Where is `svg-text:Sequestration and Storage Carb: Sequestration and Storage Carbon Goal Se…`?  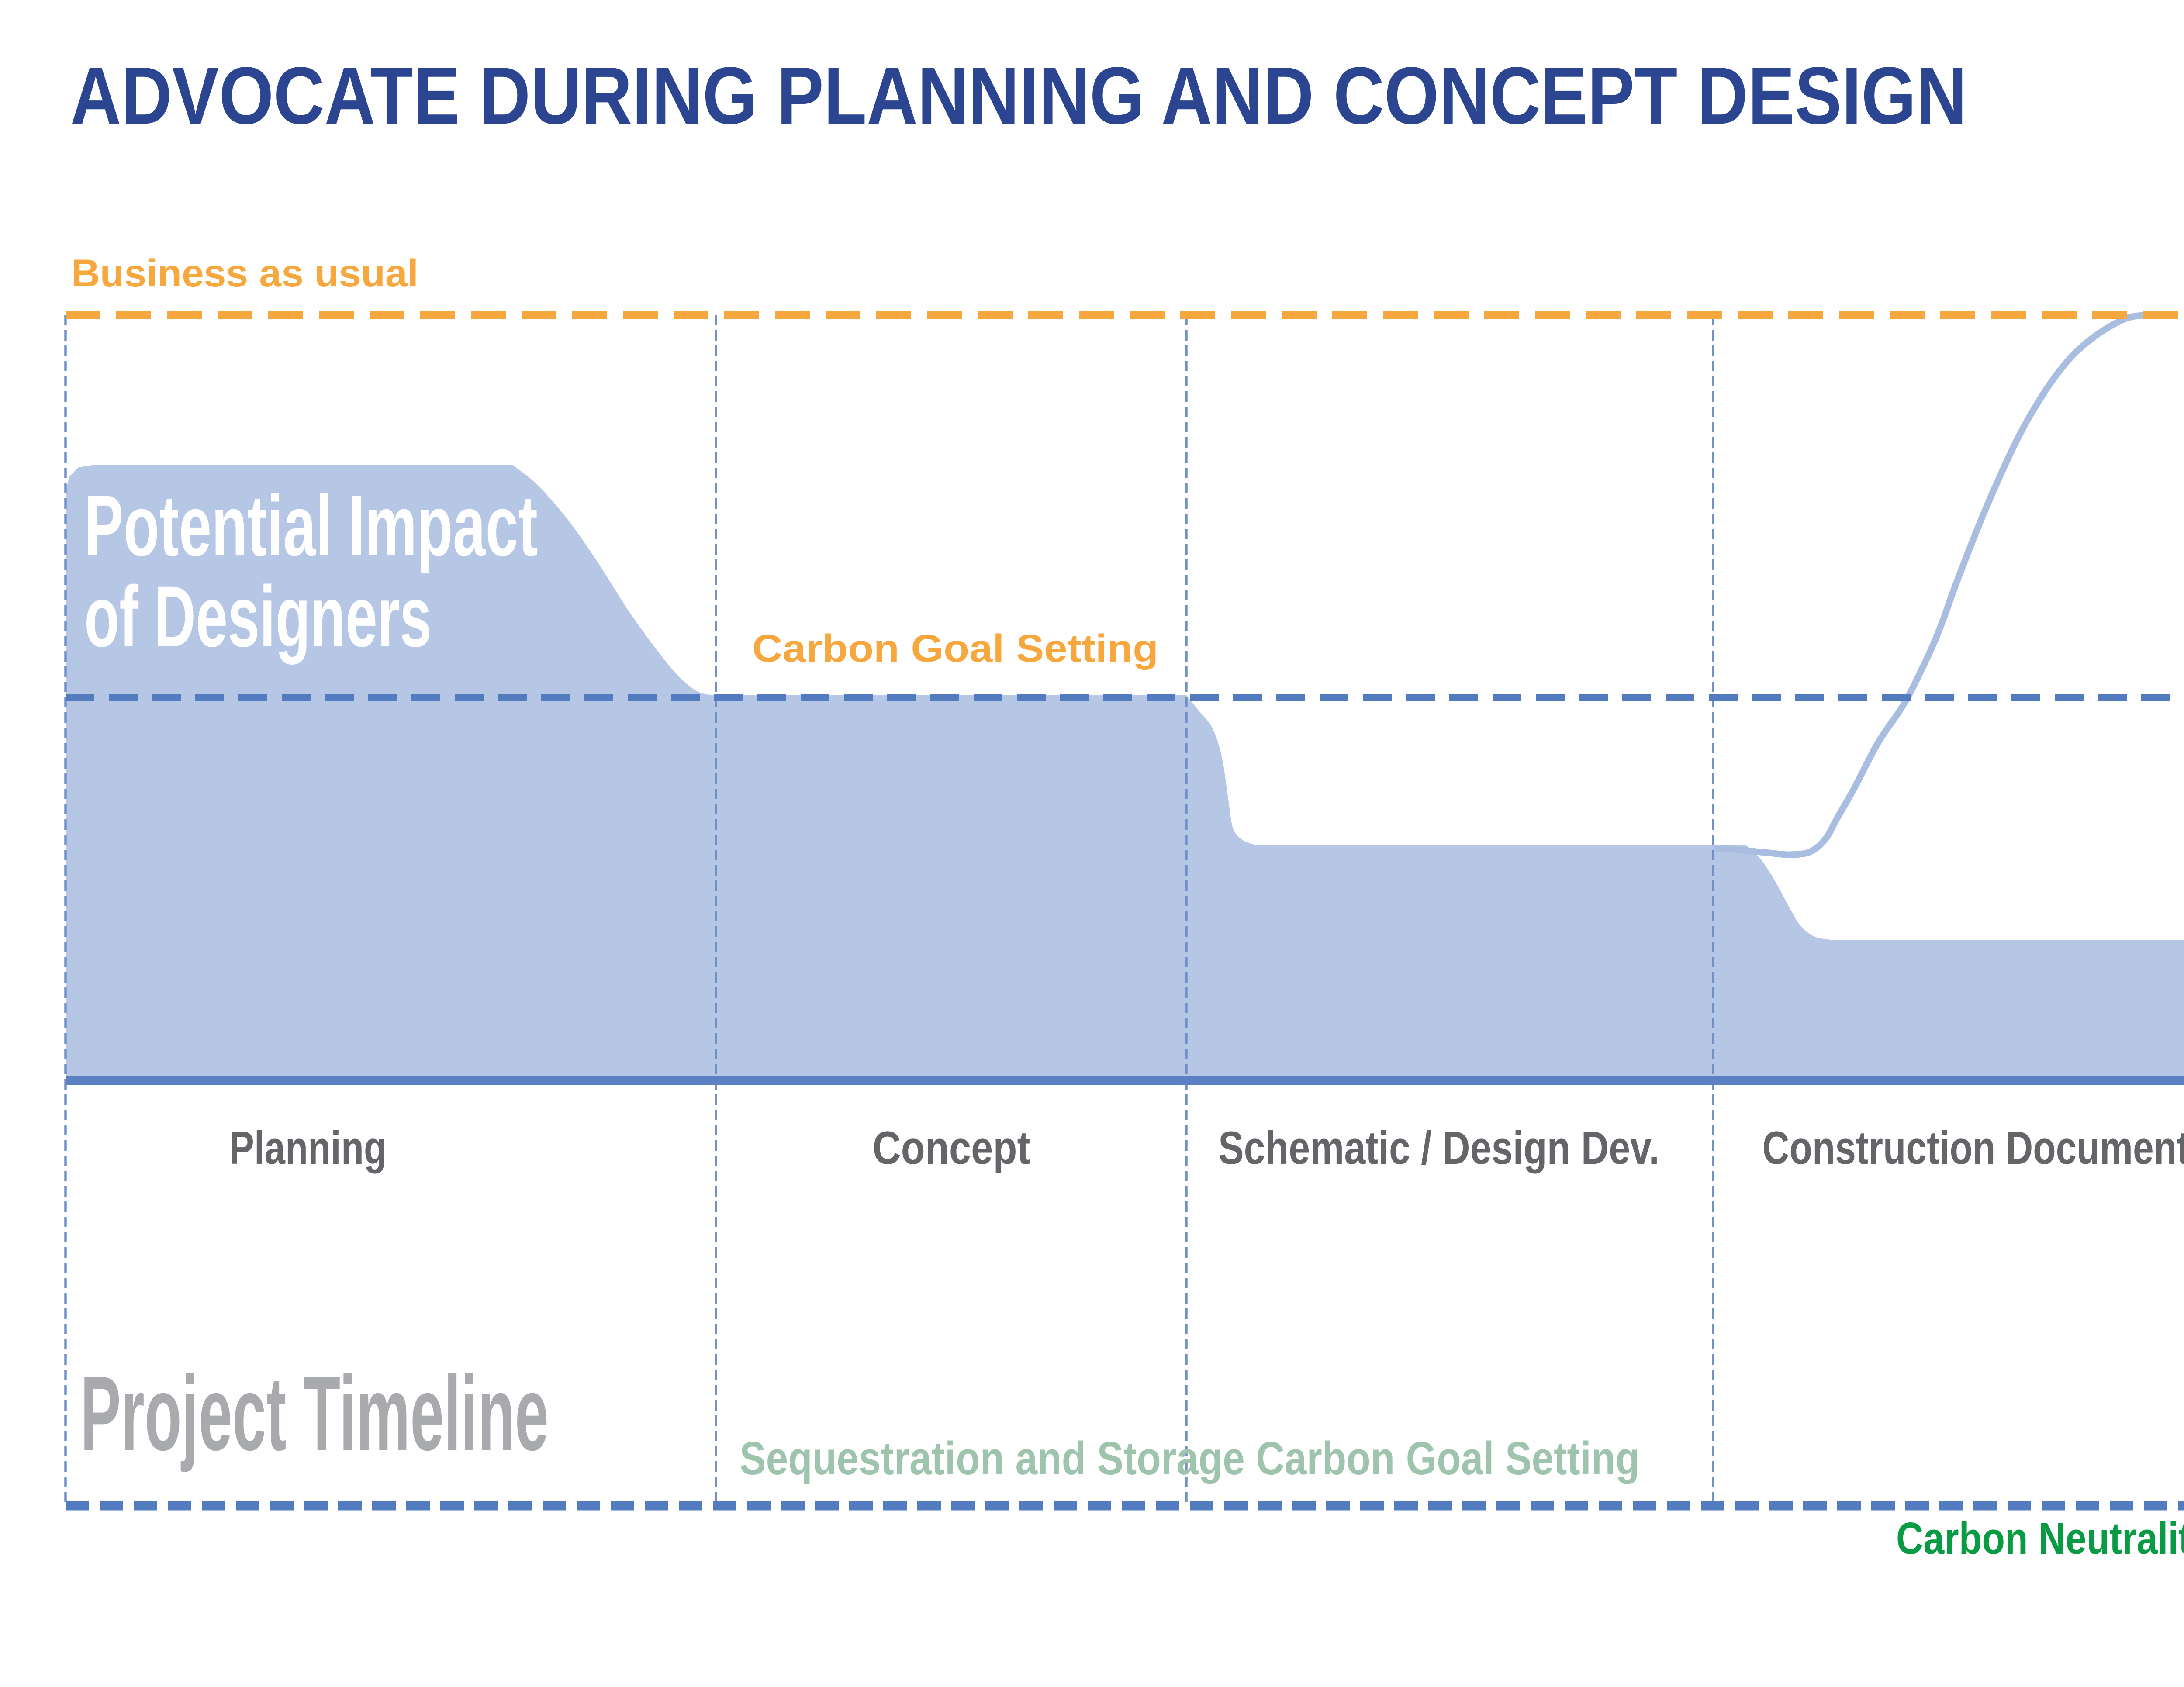
svg-text:Sequestration and Storage Carb: Sequestration and Storage Carbon Goal Se… is located at coordinates (1190, 1458).